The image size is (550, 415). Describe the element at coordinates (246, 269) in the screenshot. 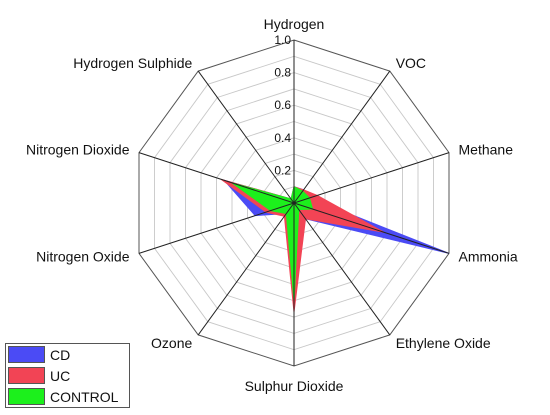

I see `spoke-ozone` at that location.